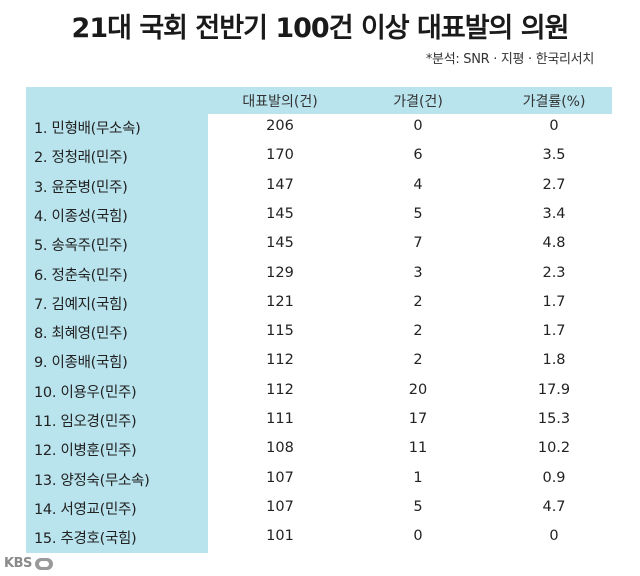 The width and height of the screenshot is (640, 576). What do you see at coordinates (554, 389) in the screenshot?
I see `cell-rate: 17.9` at bounding box center [554, 389].